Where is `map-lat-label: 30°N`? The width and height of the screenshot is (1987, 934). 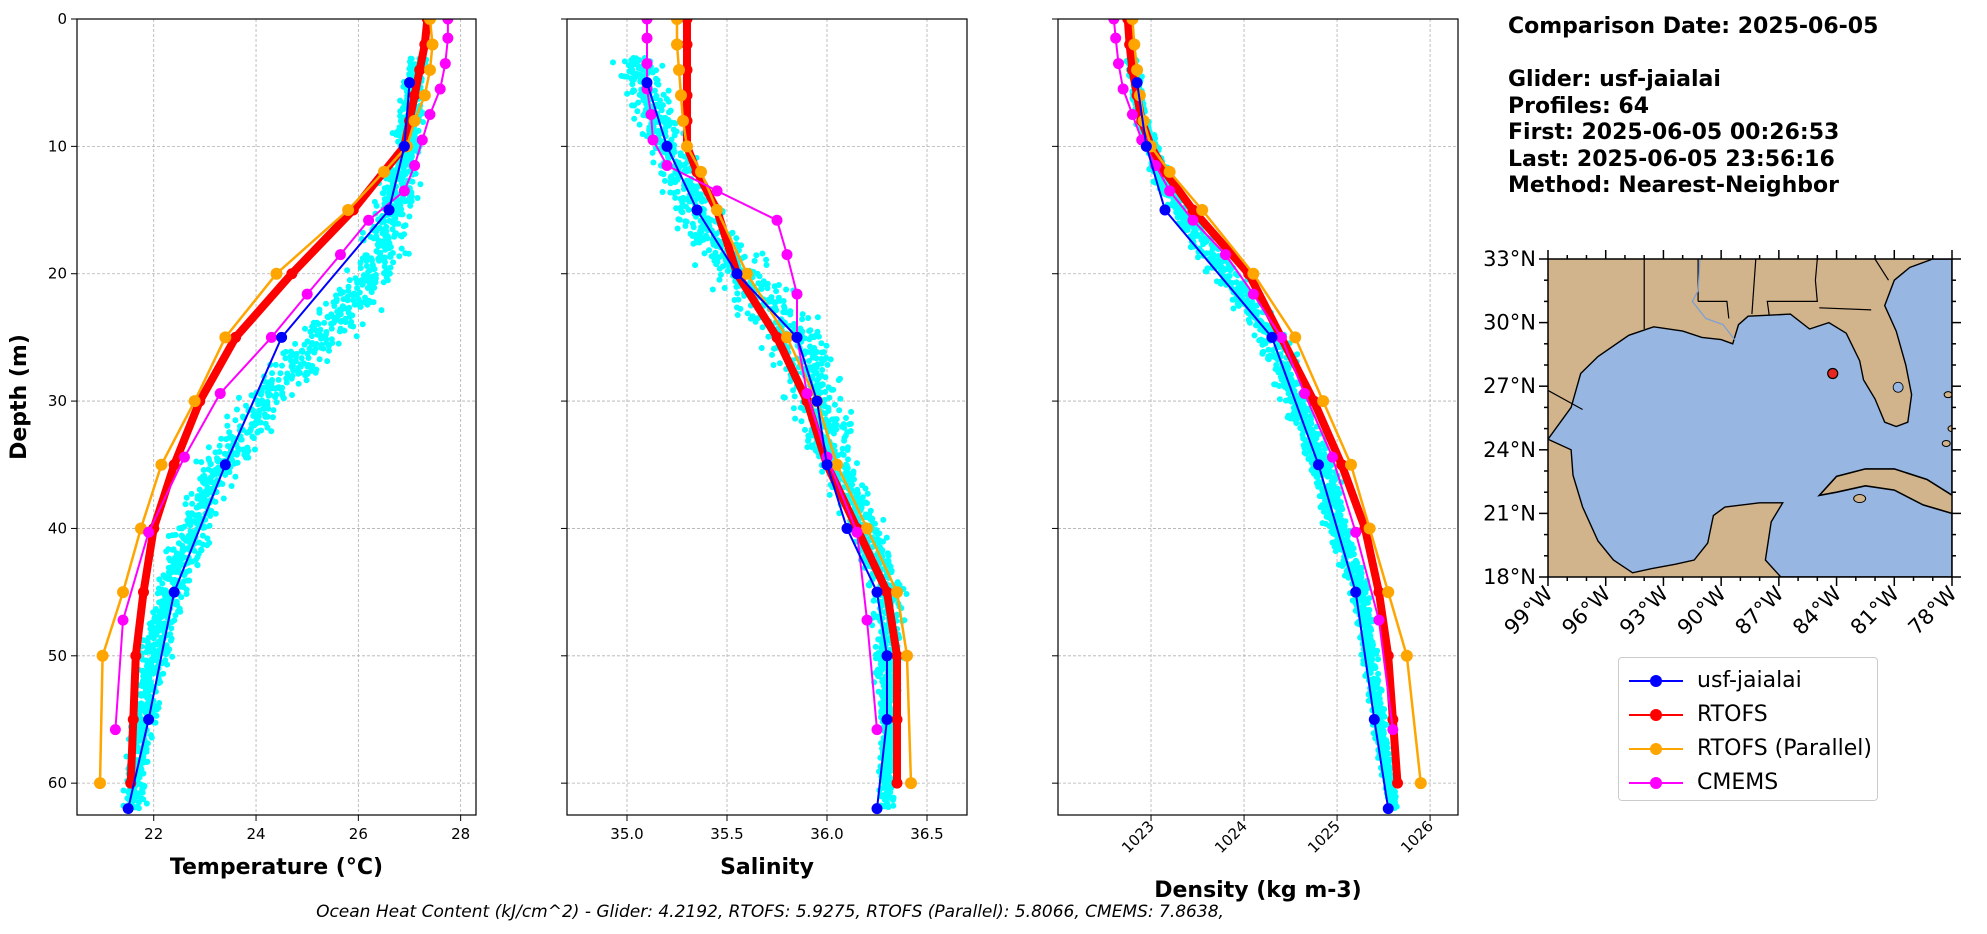 map-lat-label: 30°N is located at coordinates (1509, 323).